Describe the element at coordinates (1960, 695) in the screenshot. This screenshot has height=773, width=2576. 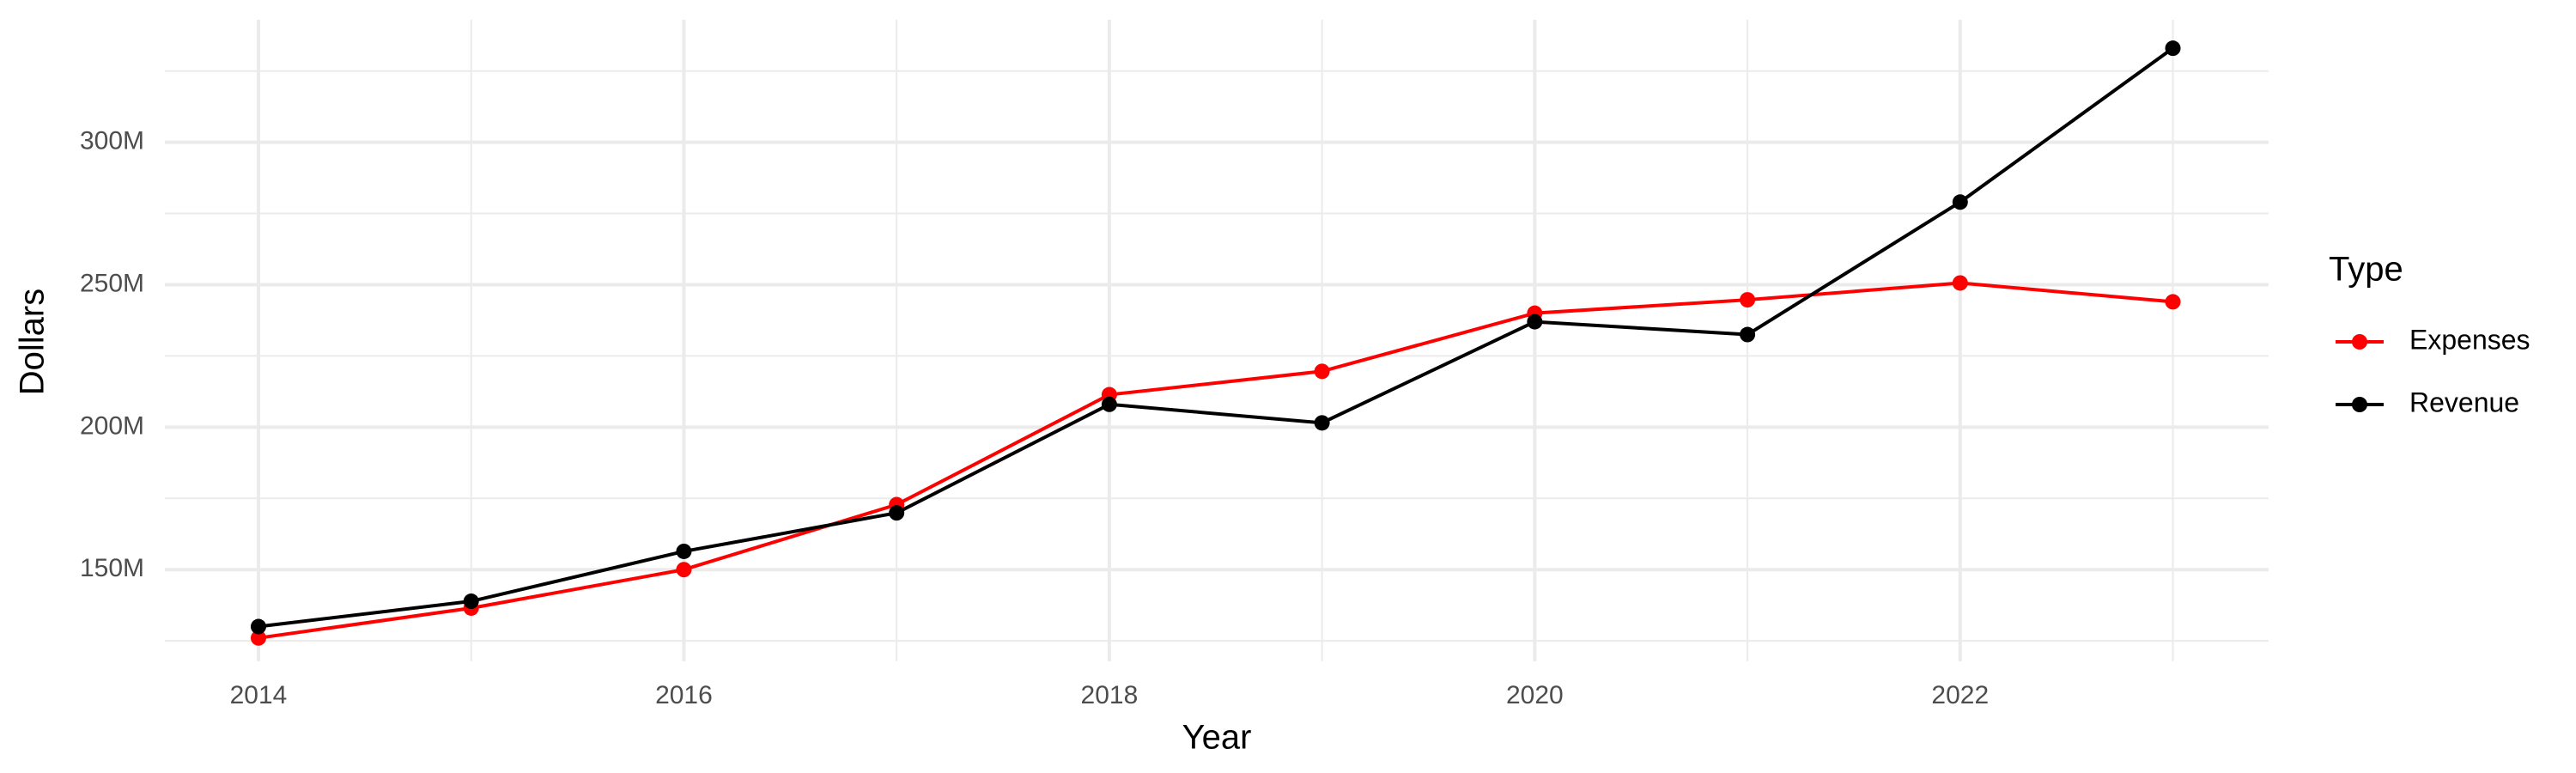
I see `x-tick-label: 2022` at that location.